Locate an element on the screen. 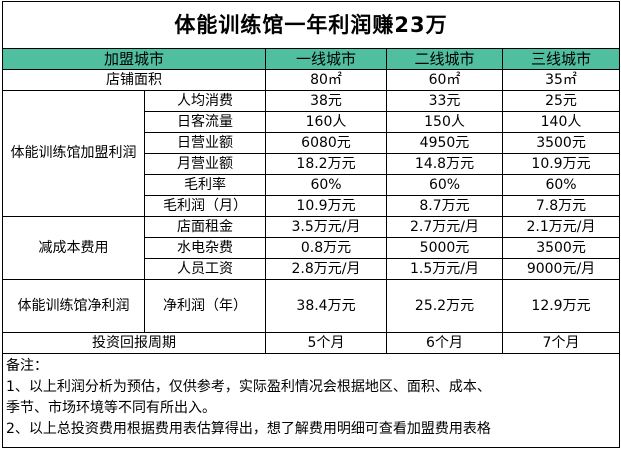 This screenshot has width=621, height=463. cell-tier3: 7.8万元 is located at coordinates (561, 206).